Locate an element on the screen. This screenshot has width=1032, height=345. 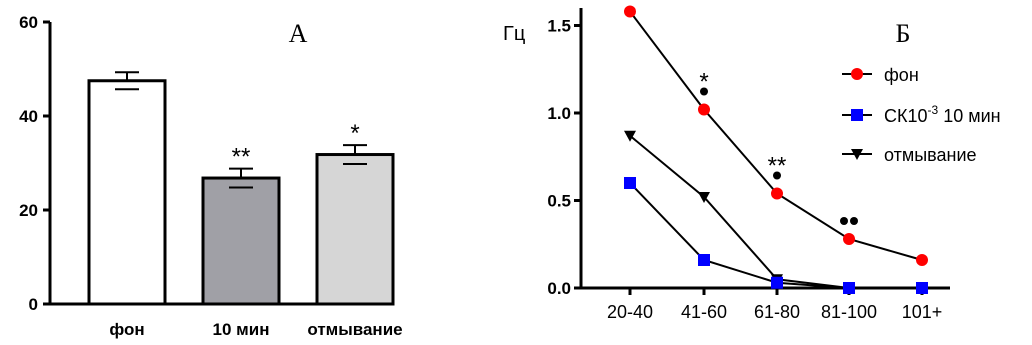
y-tick-label-b: 1.0 is located at coordinates (559, 113).